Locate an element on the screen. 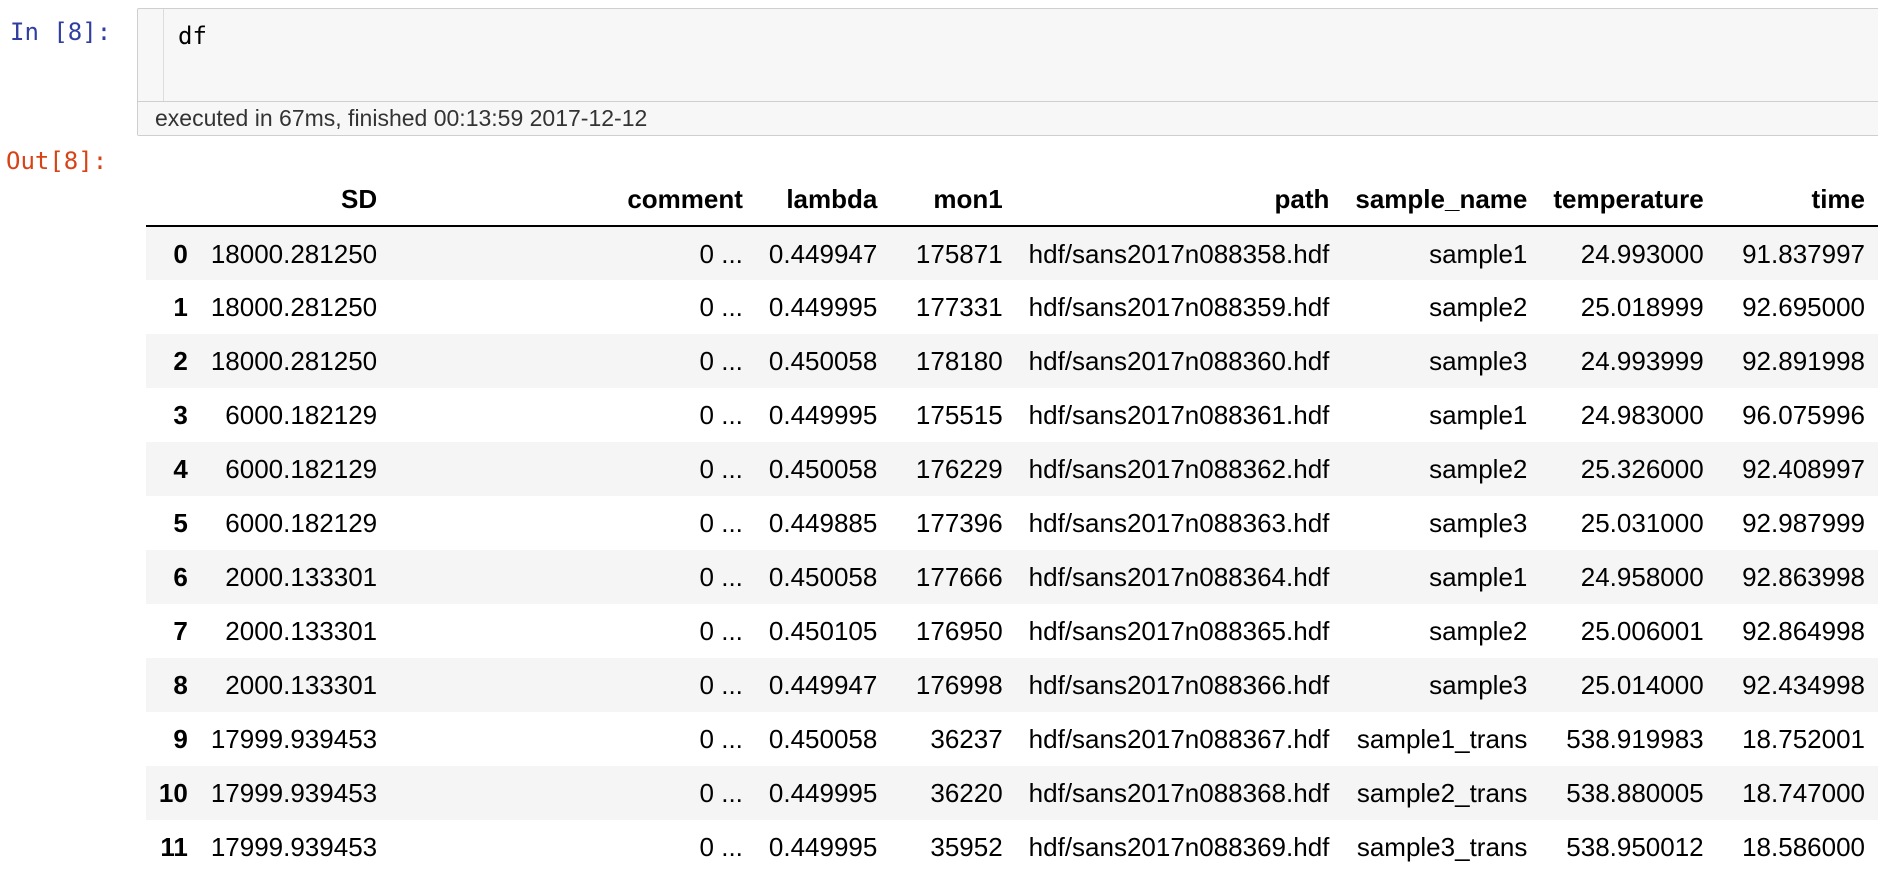 The width and height of the screenshot is (1878, 876). code-editor: df is located at coordinates (1008, 55).